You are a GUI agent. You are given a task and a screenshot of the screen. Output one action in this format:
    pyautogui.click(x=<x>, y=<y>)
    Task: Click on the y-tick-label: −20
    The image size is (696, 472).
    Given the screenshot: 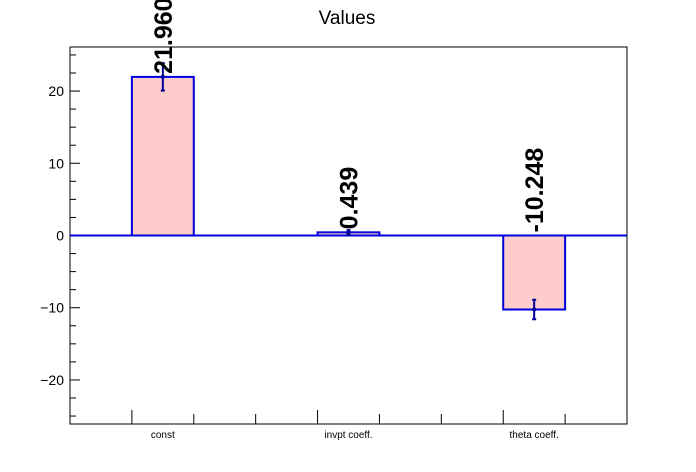 What is the action you would take?
    pyautogui.click(x=52, y=380)
    